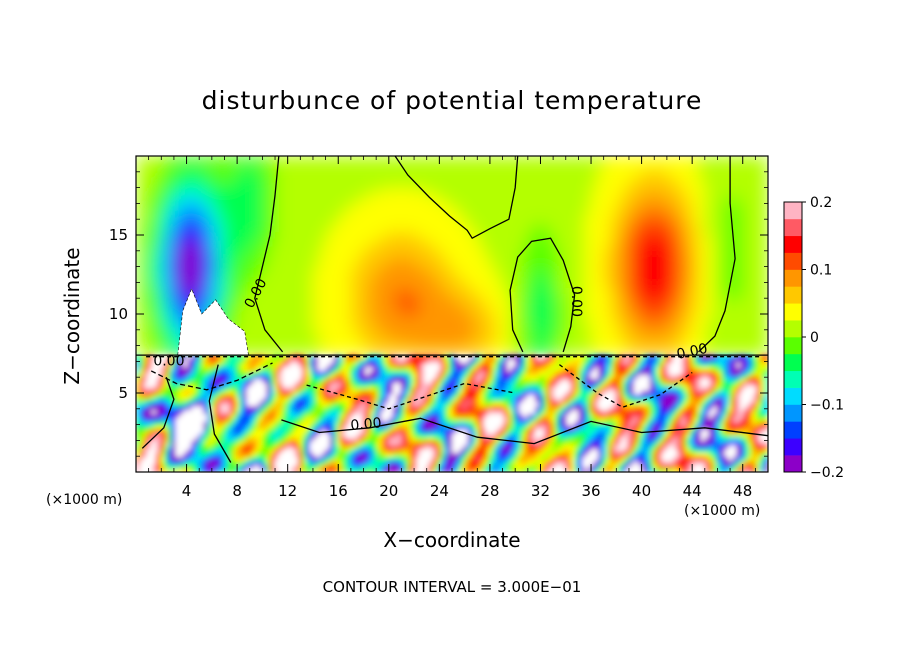 This screenshot has height=654, width=904. I want to click on colorbar-label-4: −0.2, so click(827, 473).